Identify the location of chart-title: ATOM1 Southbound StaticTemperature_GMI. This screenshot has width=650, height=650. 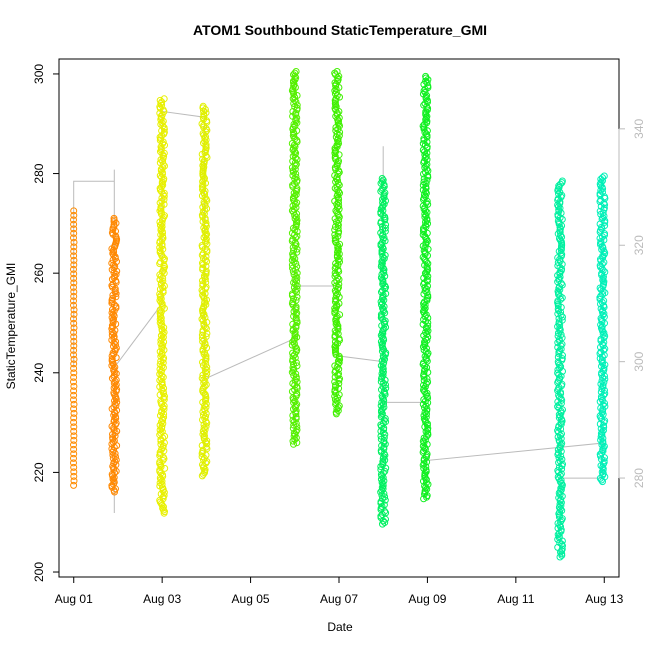
(340, 30).